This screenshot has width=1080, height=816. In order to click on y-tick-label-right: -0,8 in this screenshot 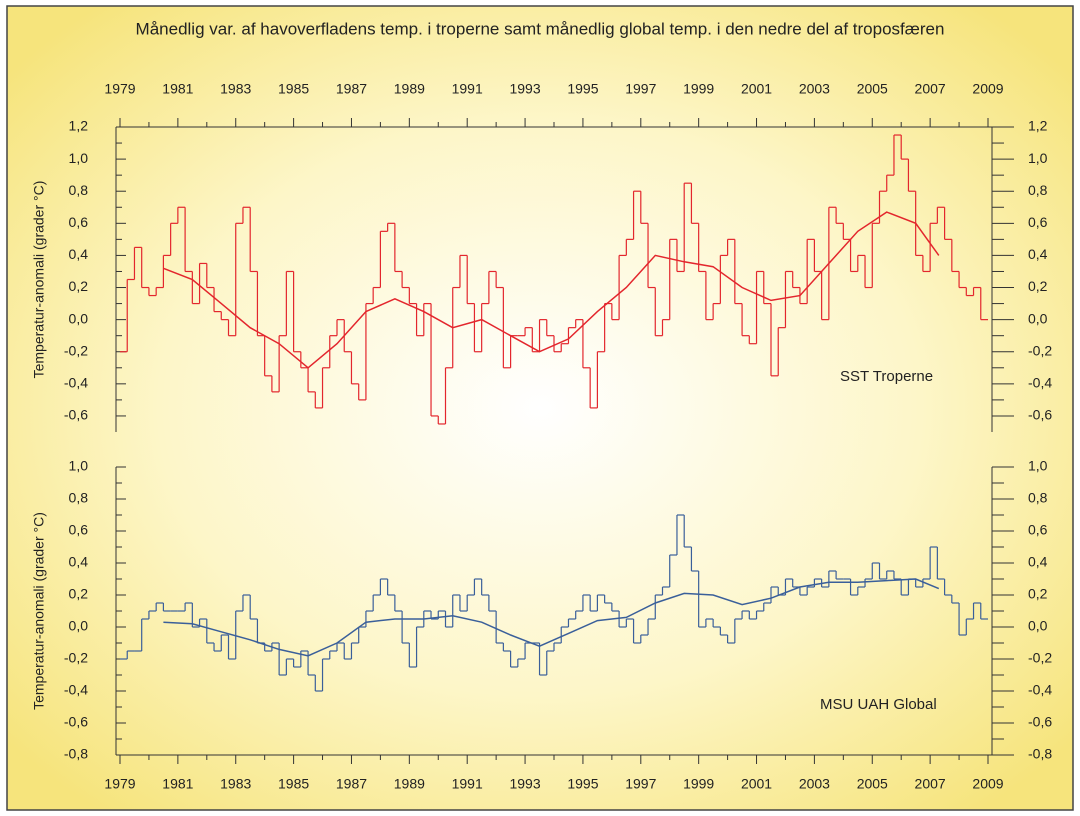, I will do `click(1040, 754)`.